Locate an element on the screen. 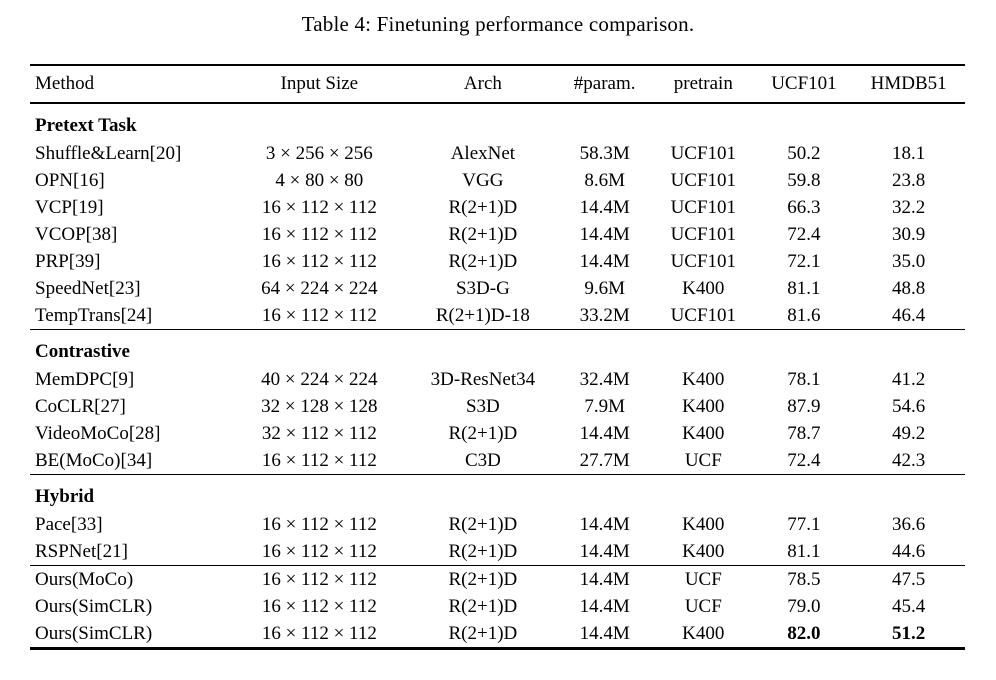  cell: TempTrans[24] is located at coordinates (94, 315).